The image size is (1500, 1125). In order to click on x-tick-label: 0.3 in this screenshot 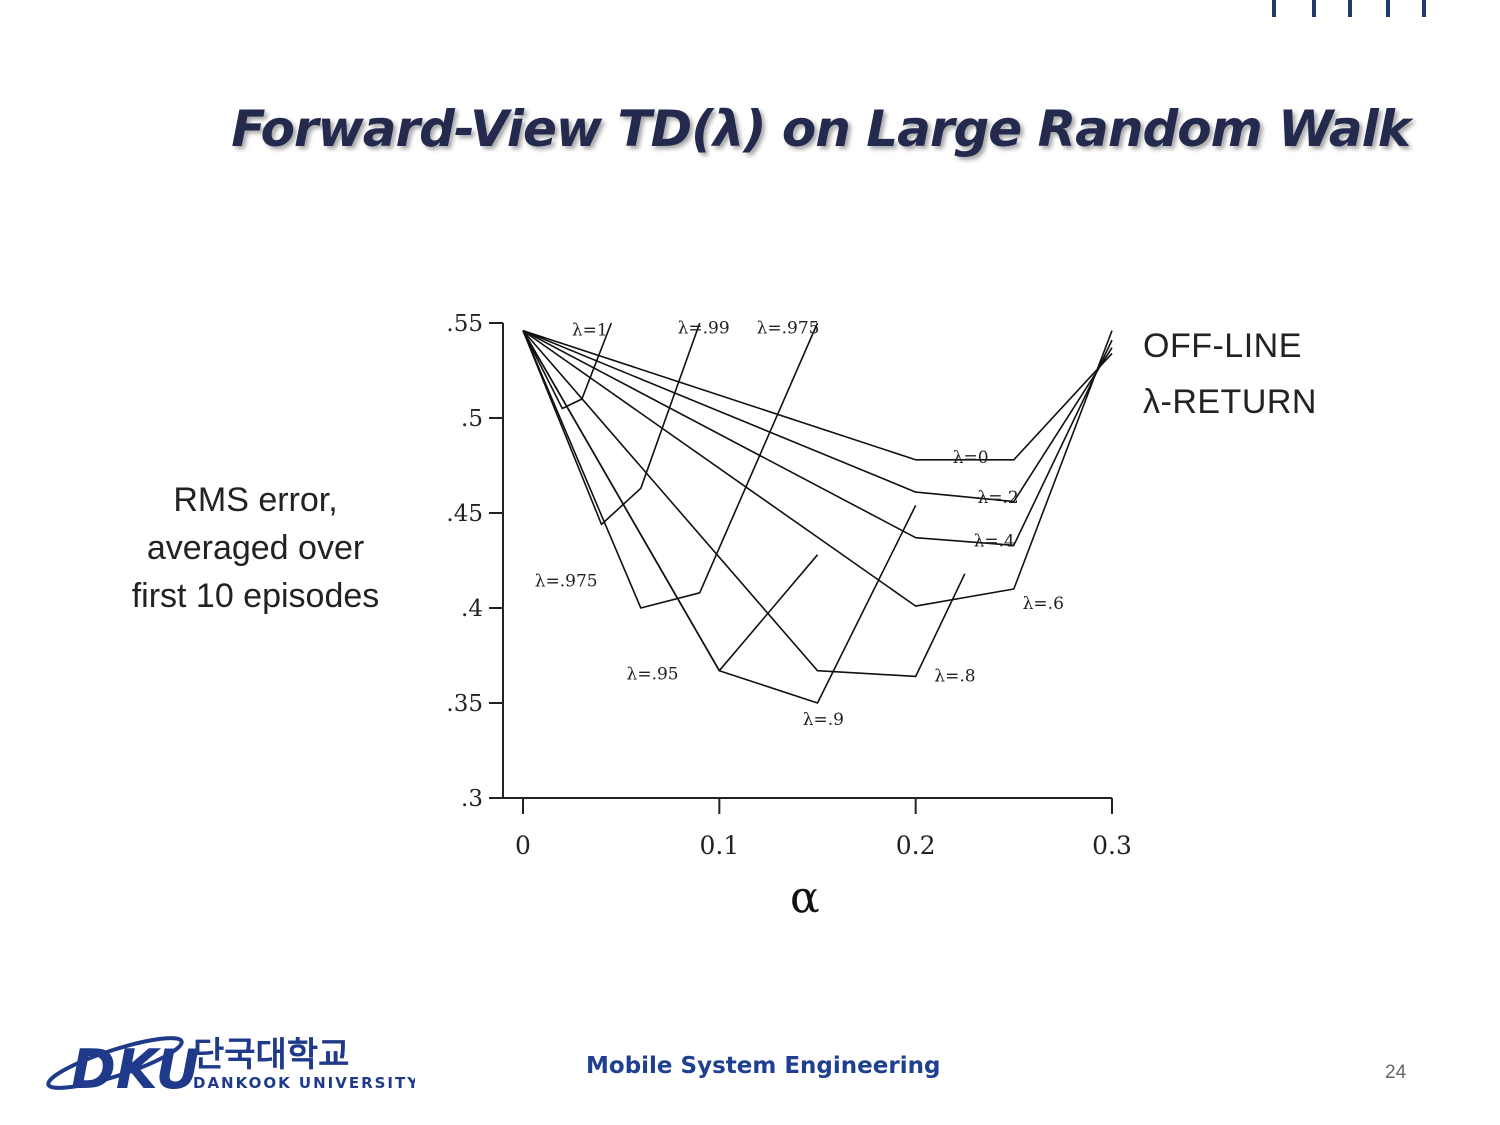, I will do `click(1112, 845)`.